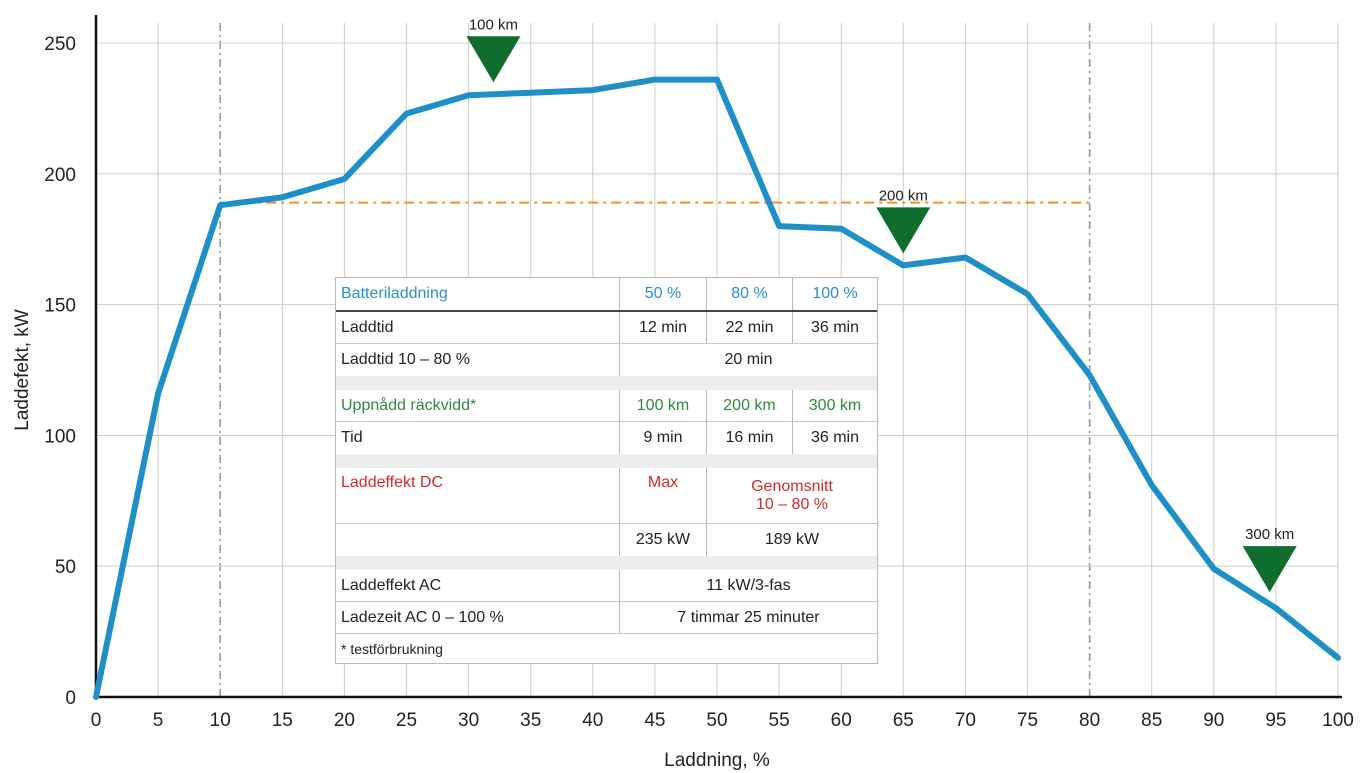 The height and width of the screenshot is (773, 1369). What do you see at coordinates (717, 760) in the screenshot?
I see `x-axis-title: Laddning, %` at bounding box center [717, 760].